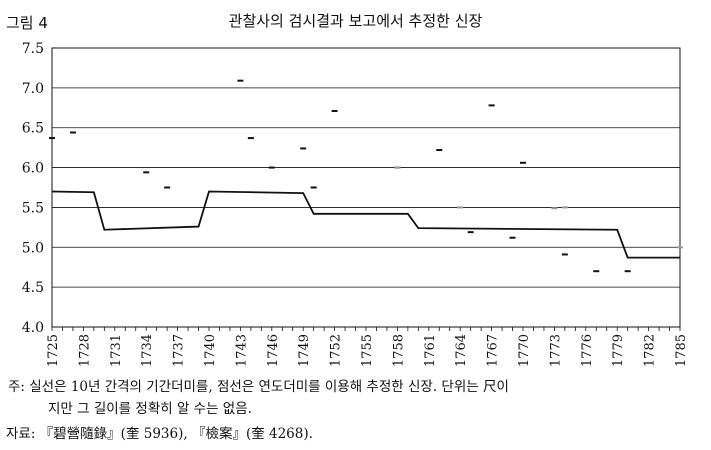  I want to click on y-tick-label: 7.5, so click(33, 49).